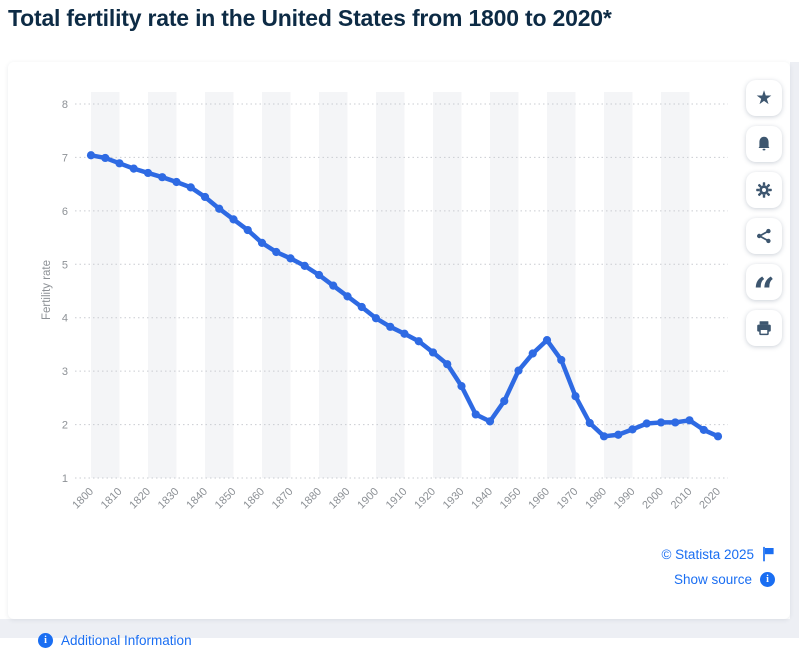 The width and height of the screenshot is (799, 649). What do you see at coordinates (703, 430) in the screenshot?
I see `data-point-2015` at bounding box center [703, 430].